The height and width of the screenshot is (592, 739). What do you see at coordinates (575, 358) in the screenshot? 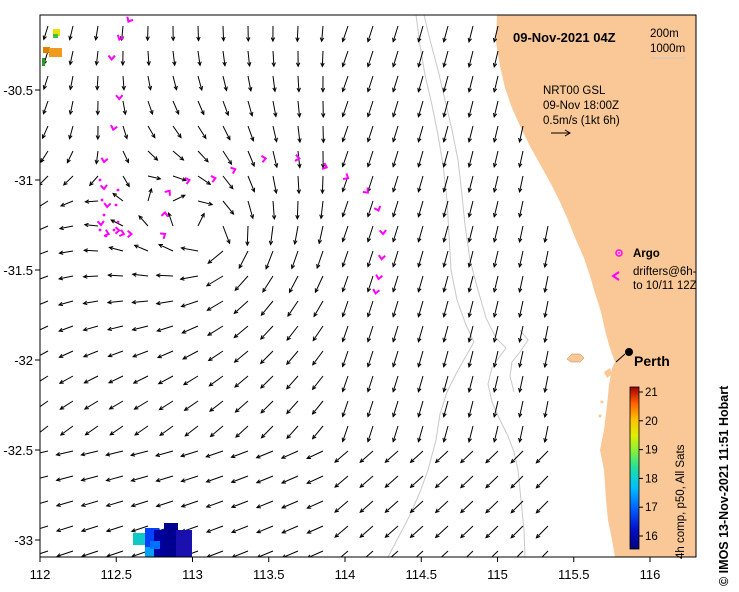
I see `rottnest-island` at bounding box center [575, 358].